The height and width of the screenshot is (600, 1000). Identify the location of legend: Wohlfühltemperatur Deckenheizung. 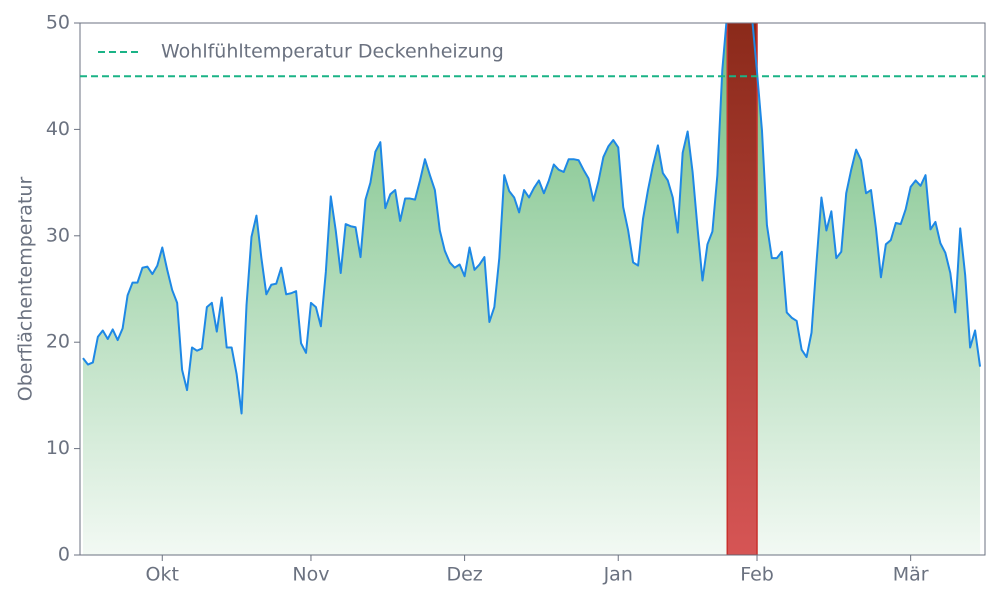
(301, 52).